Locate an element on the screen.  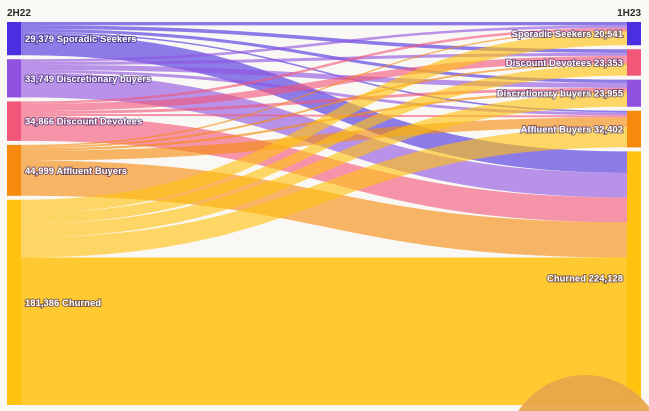
sankey-node-label-left: 33,749 Discretionary buyers is located at coordinates (88, 79).